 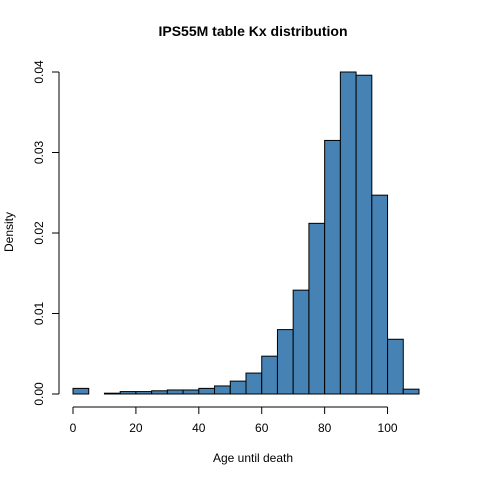 I want to click on y-tick-label: 0.01, so click(x=39, y=313).